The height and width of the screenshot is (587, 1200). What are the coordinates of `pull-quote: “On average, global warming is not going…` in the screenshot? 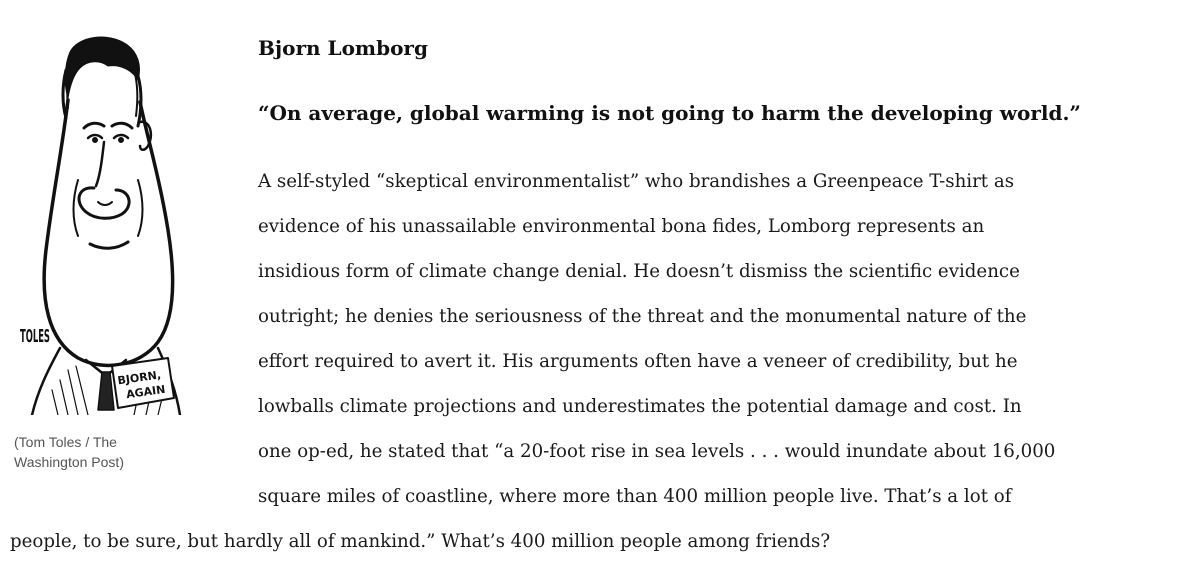 It's located at (669, 113).